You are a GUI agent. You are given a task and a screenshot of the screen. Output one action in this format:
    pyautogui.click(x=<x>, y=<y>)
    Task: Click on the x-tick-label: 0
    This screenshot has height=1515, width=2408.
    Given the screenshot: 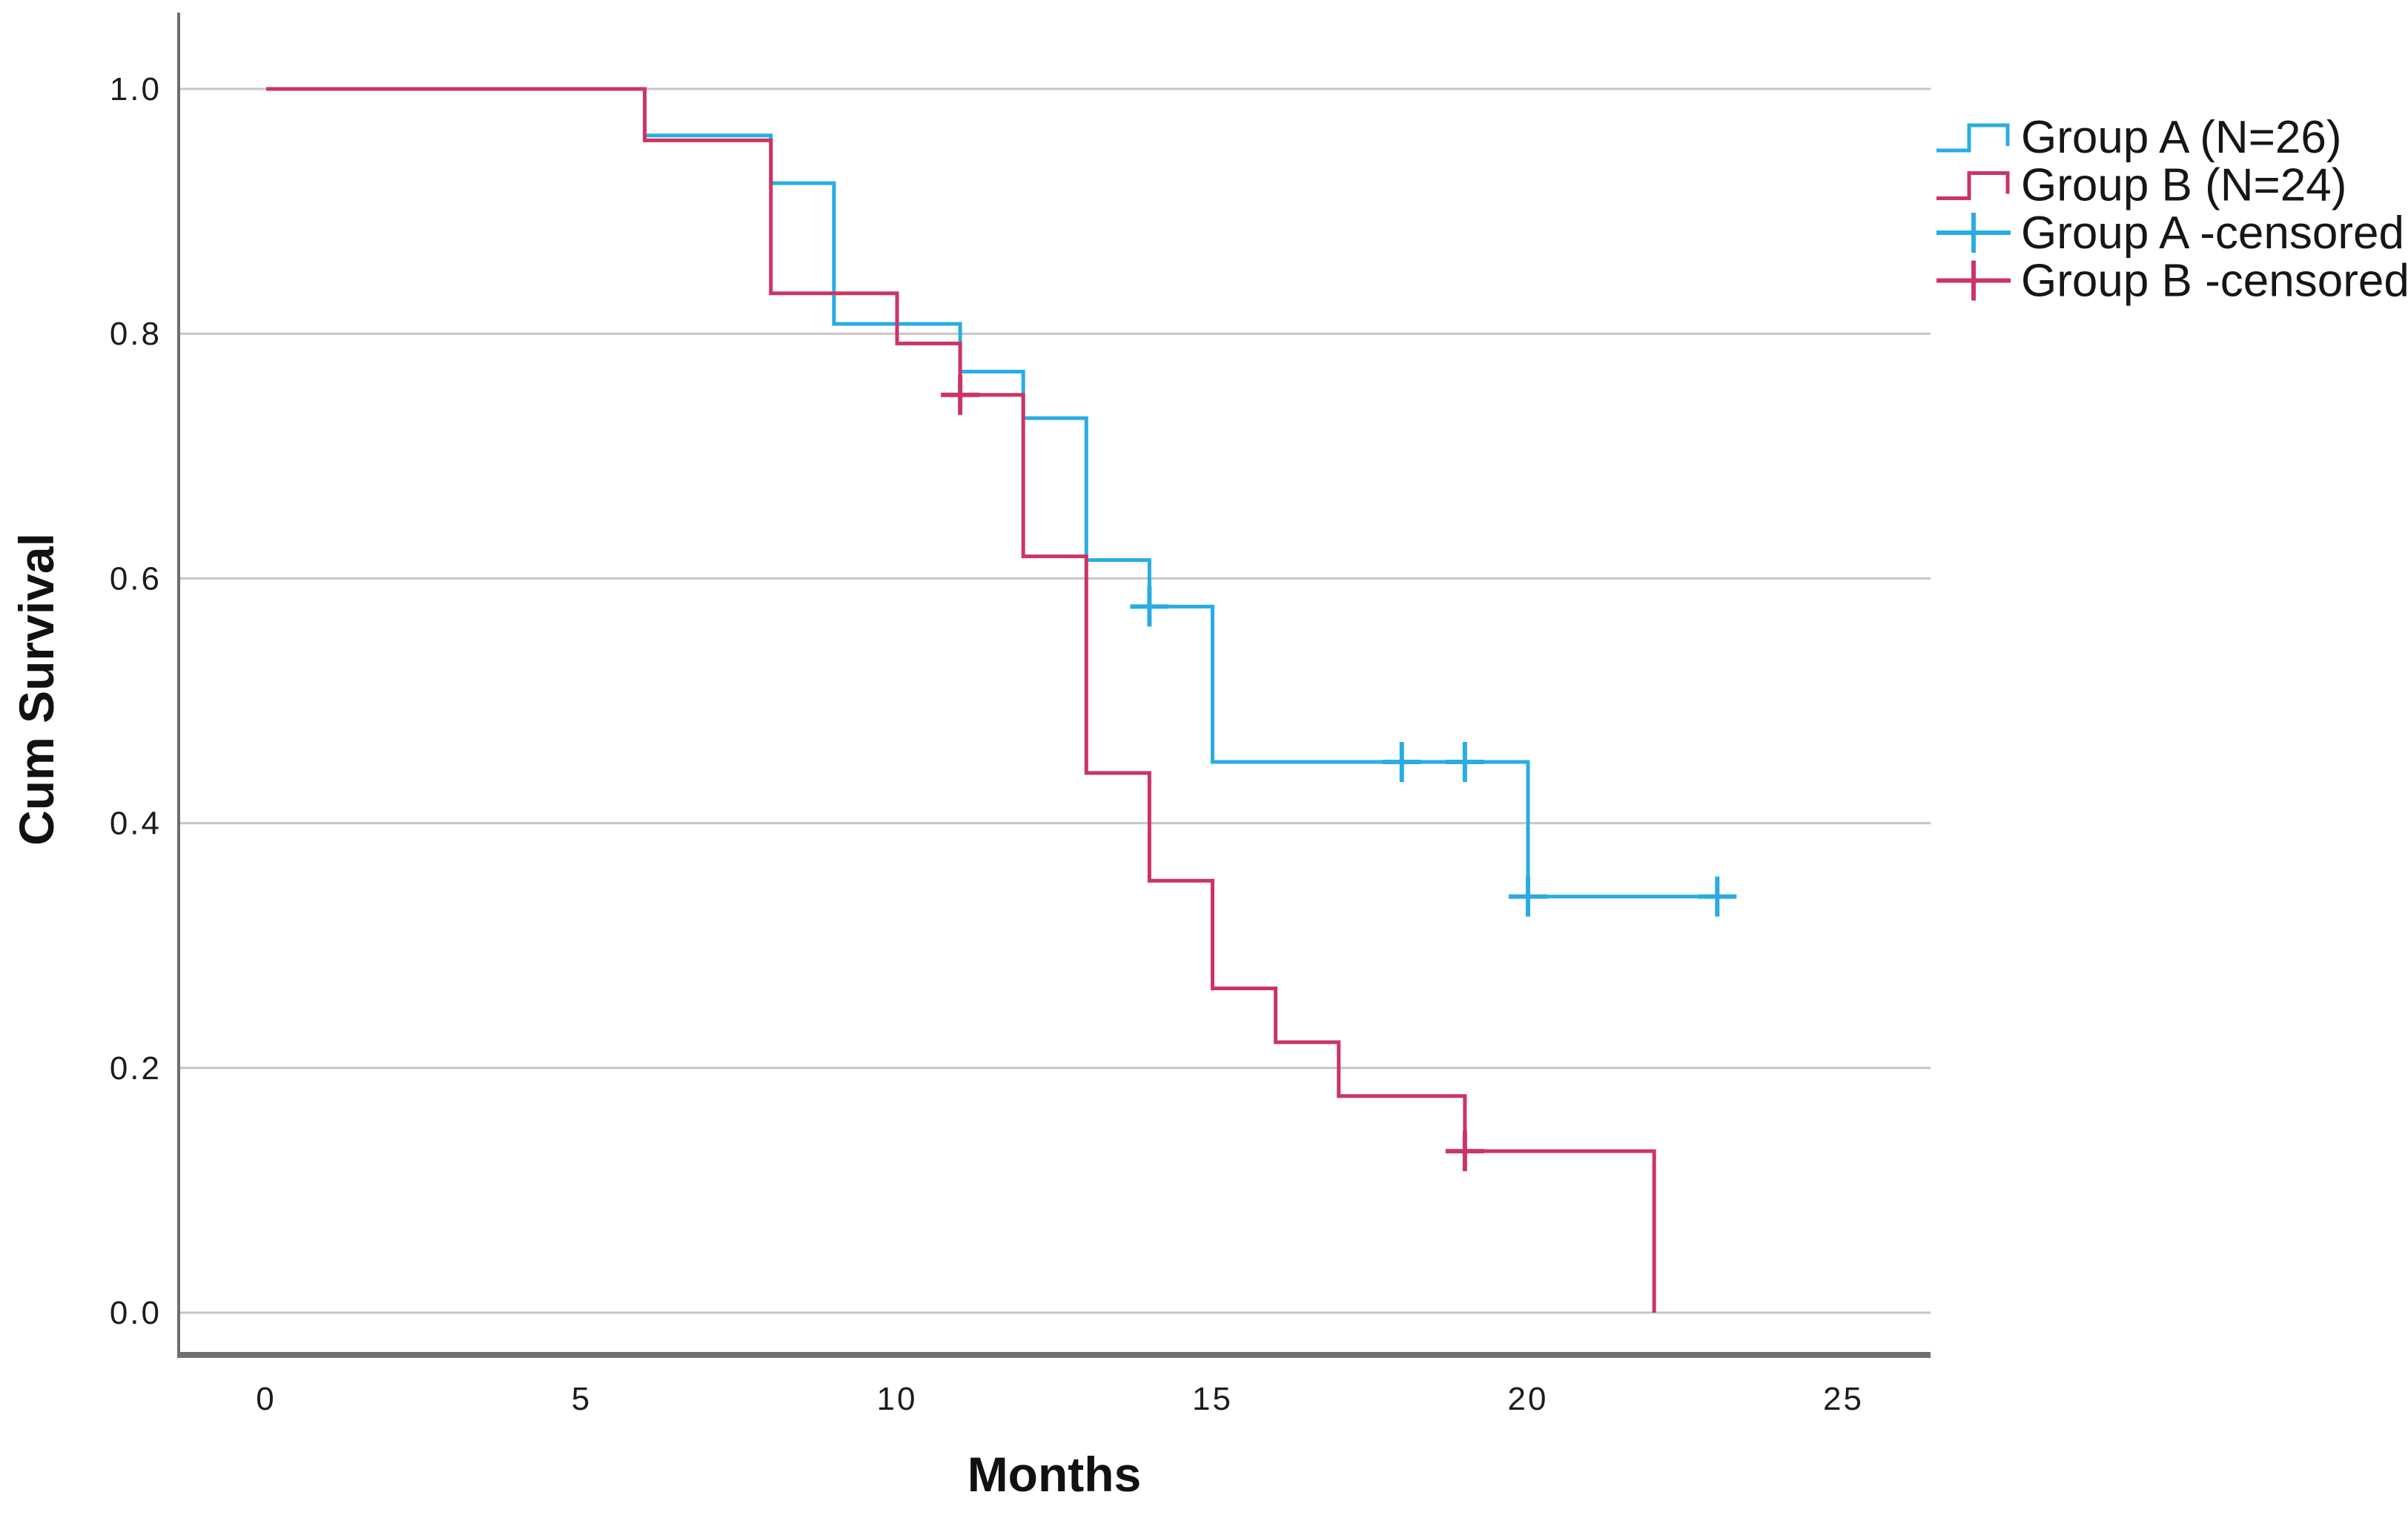 What is the action you would take?
    pyautogui.click(x=266, y=1399)
    